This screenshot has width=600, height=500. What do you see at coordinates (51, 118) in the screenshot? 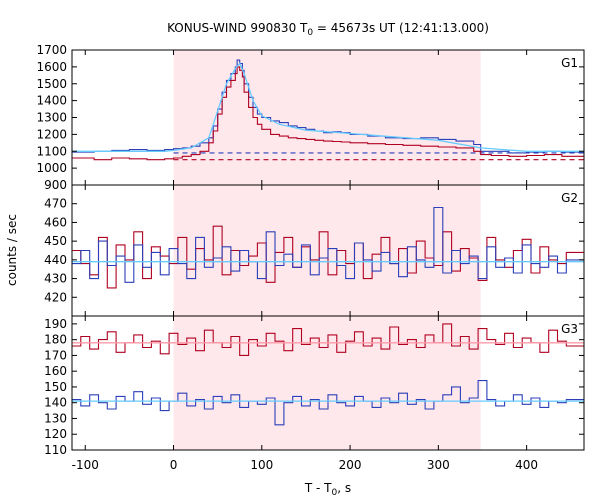
I see `panel-g1-y-tick-label: 1300` at bounding box center [51, 118].